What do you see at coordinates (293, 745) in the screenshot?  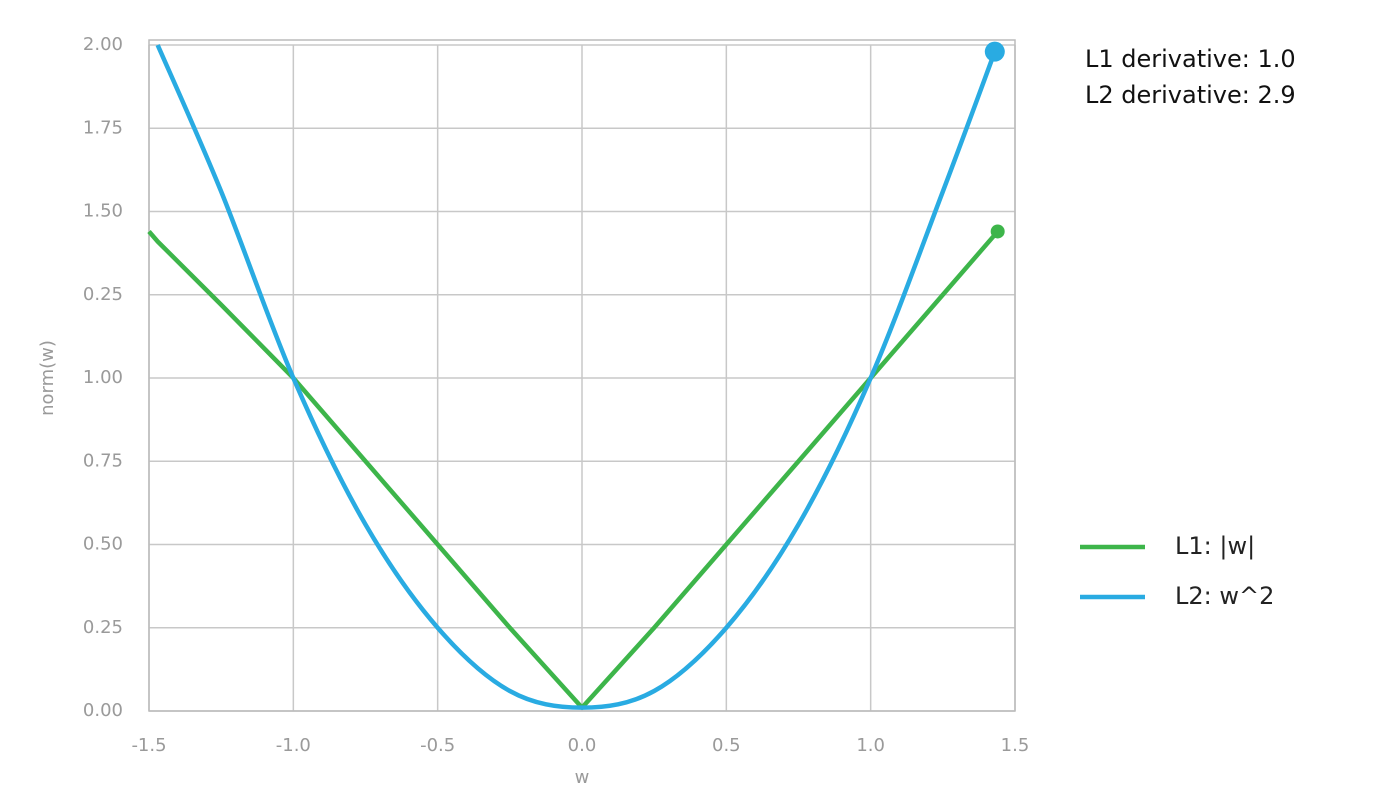 I see `x-tick-label: -1.0` at bounding box center [293, 745].